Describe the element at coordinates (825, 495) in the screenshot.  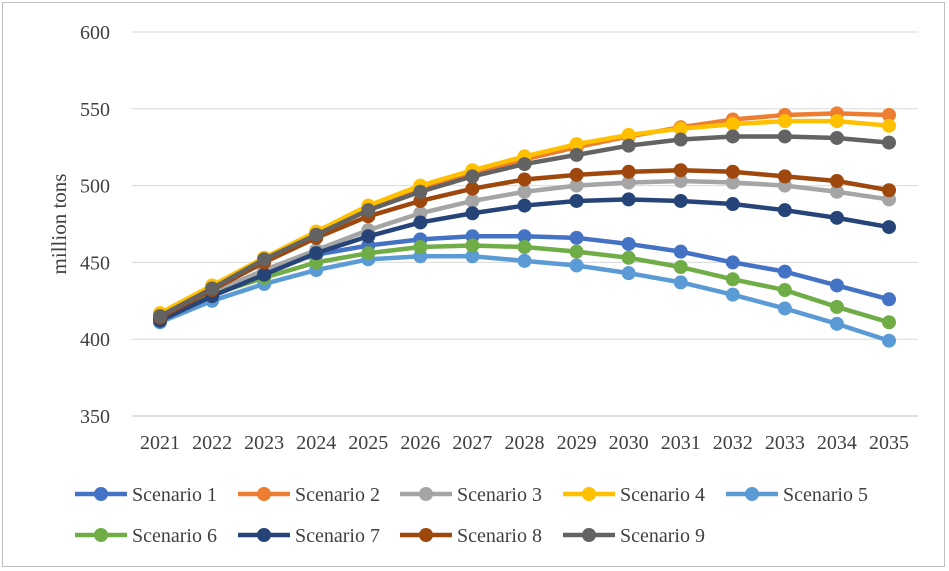
I see `legend-label: Scenario 5` at that location.